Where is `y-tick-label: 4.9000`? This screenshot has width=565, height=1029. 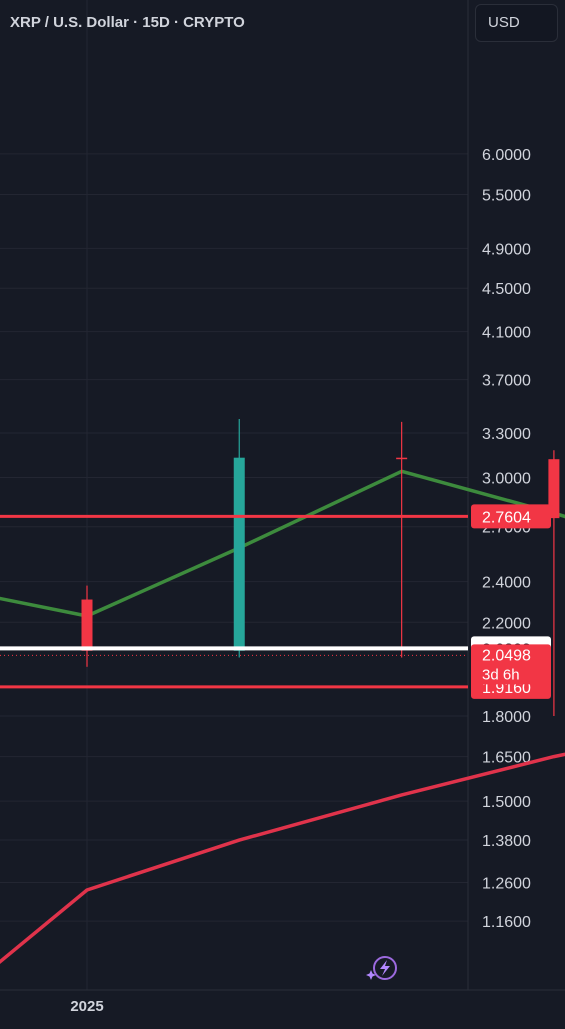 y-tick-label: 4.9000 is located at coordinates (506, 249).